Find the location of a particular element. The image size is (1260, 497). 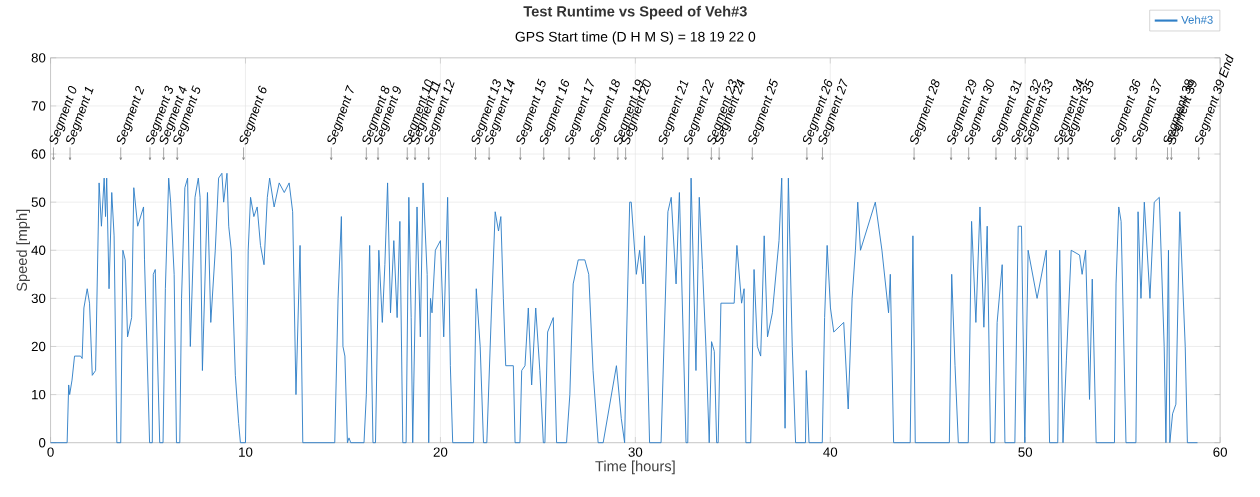

y-tick-label: 20 is located at coordinates (38, 347).